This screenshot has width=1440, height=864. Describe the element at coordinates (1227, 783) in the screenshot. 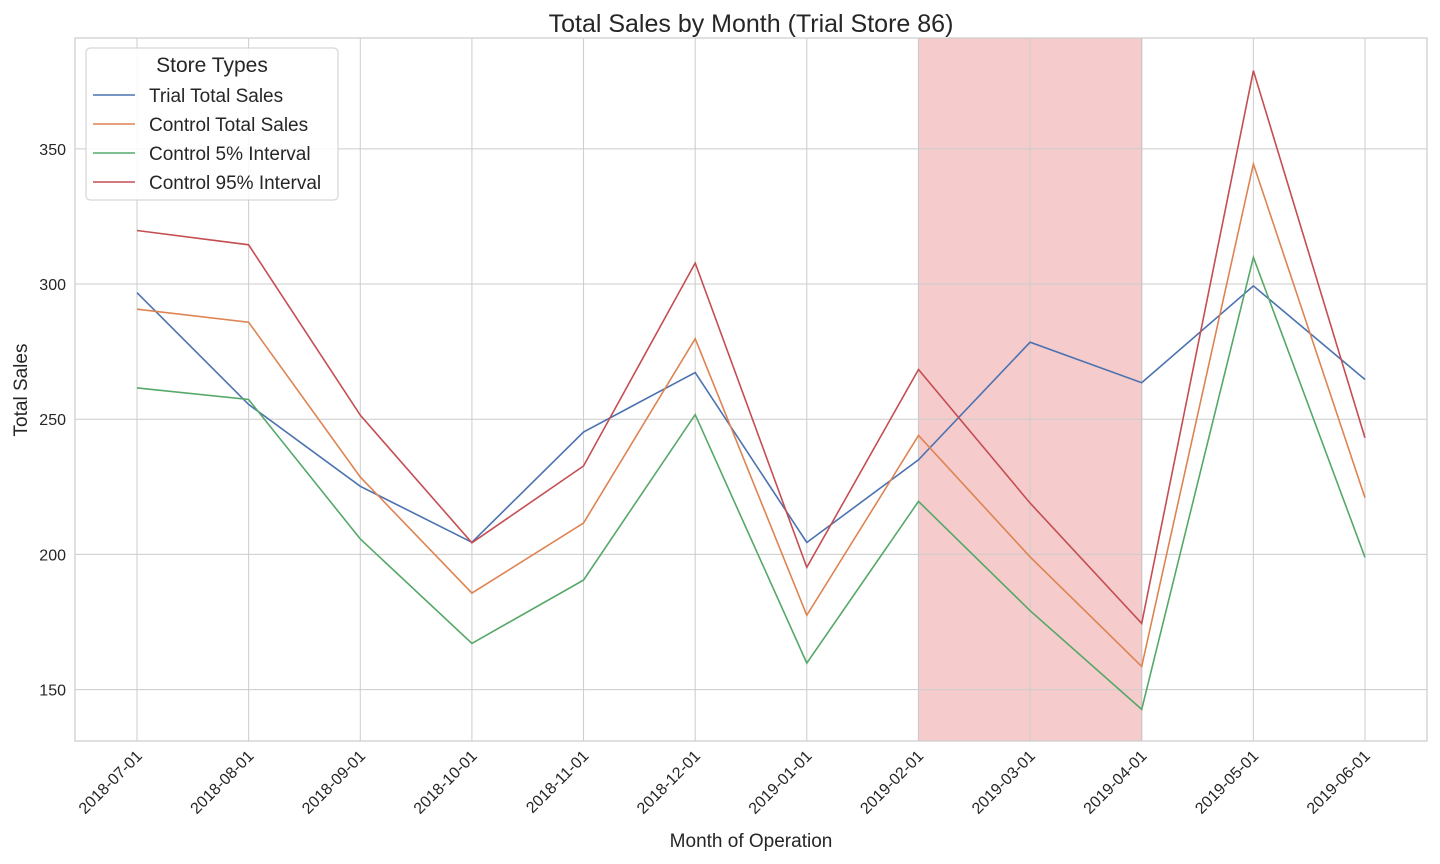

I see `x-tick-label: 2019-05-01` at that location.